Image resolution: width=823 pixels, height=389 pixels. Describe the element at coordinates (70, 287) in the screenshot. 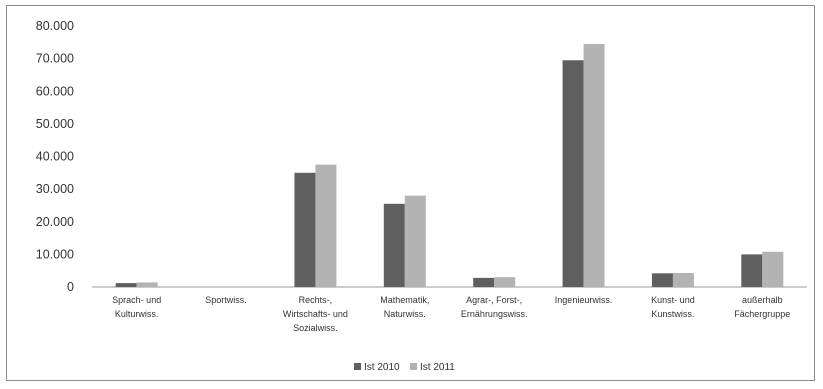

I see `y-tick-label: 0` at that location.